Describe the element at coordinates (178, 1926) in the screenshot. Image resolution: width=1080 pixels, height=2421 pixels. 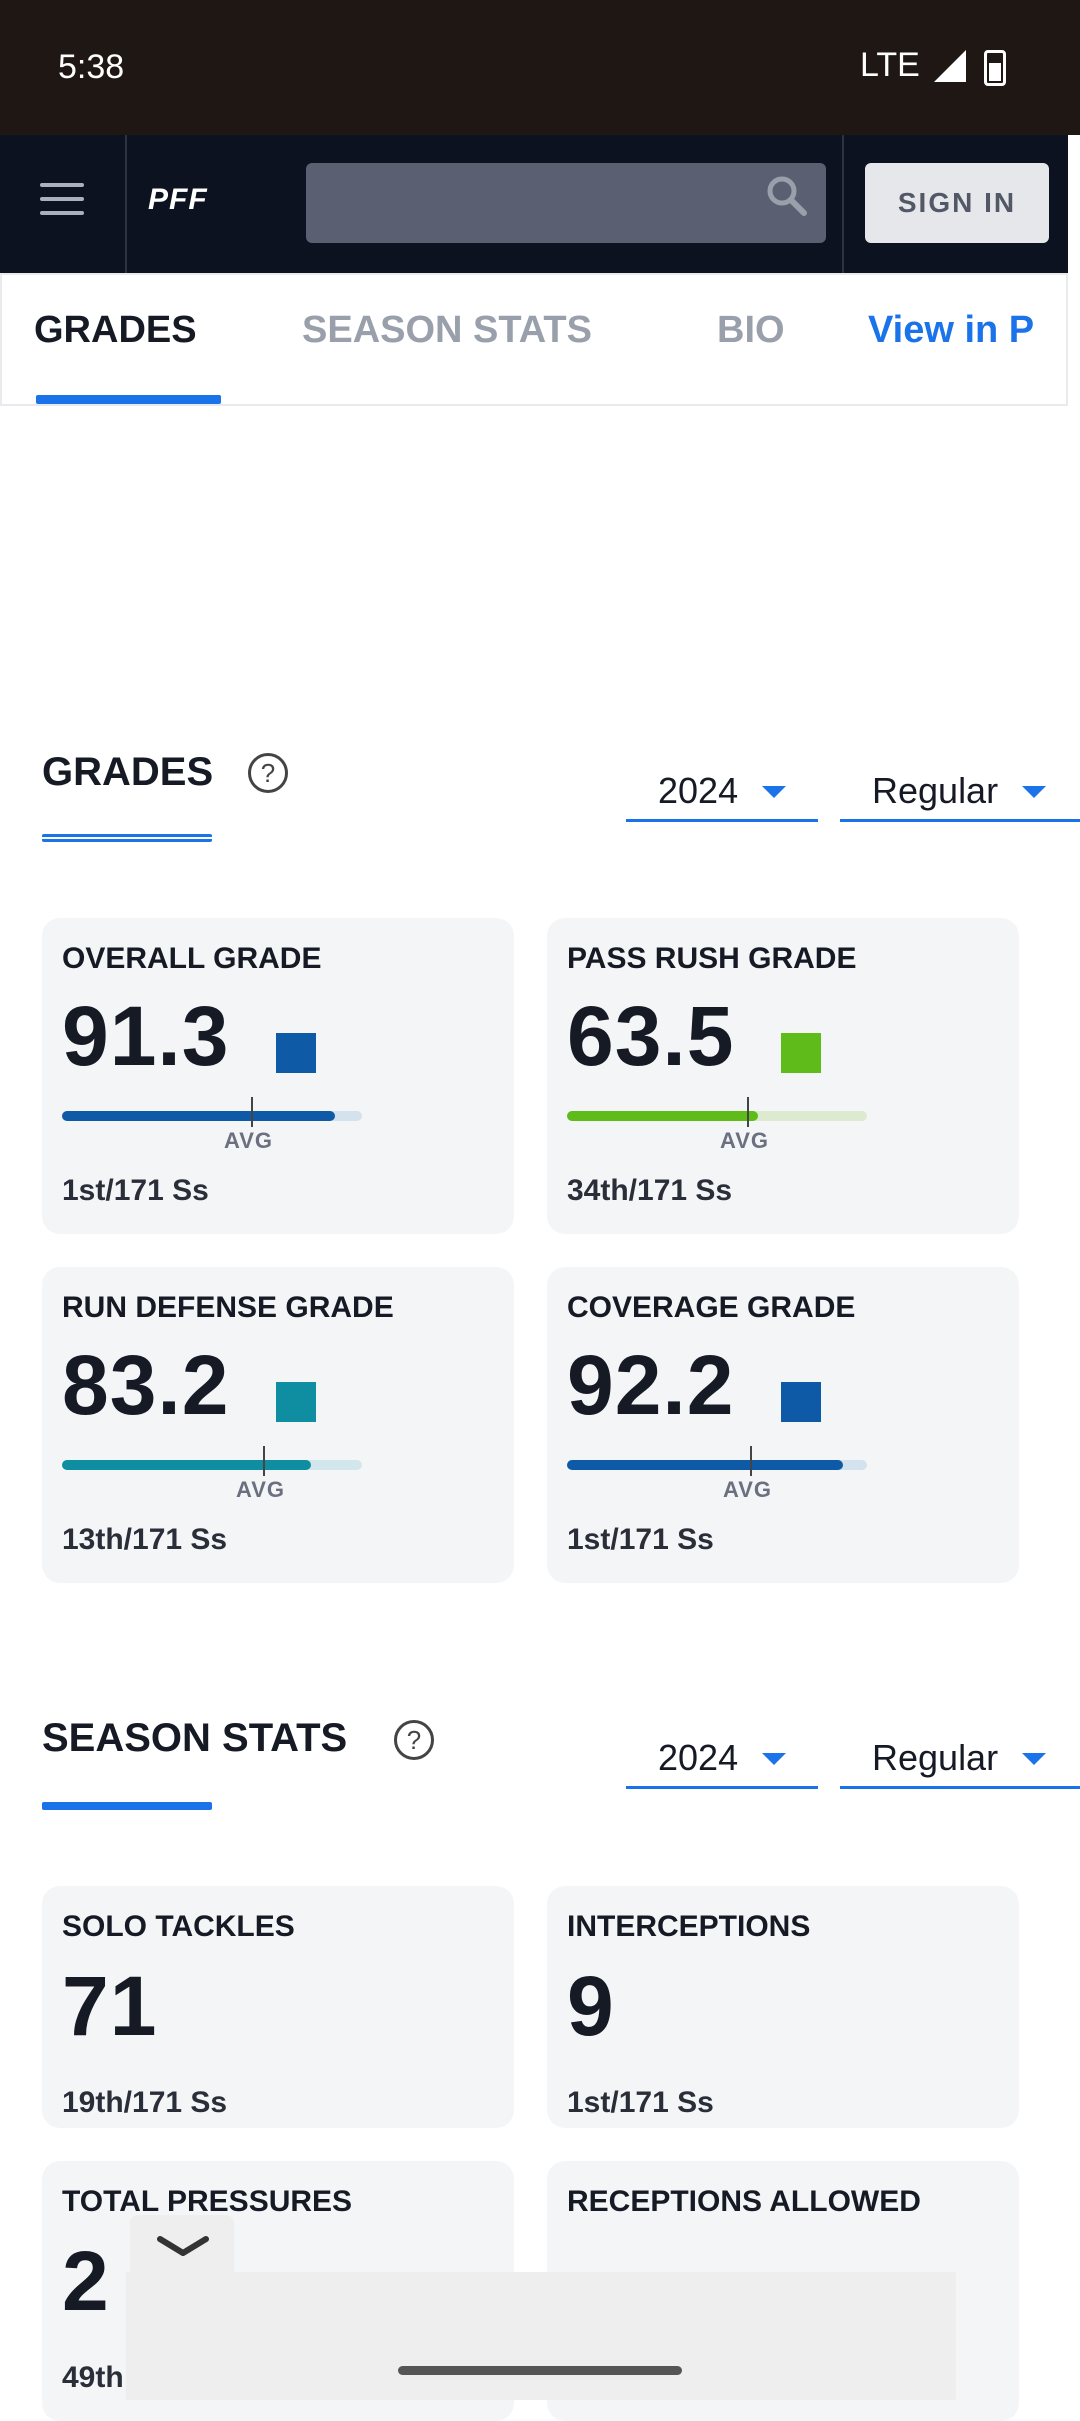
I see `stat-label: SOLO TACKLES` at that location.